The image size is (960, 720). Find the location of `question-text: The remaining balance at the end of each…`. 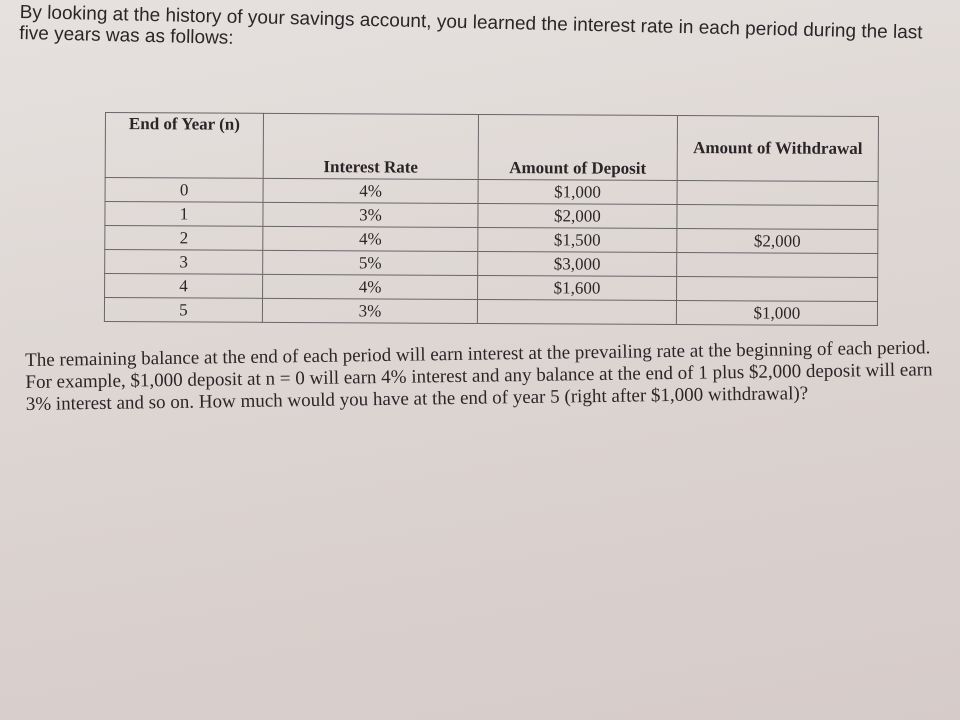

question-text: The remaining balance at the end of each… is located at coordinates (479, 376).